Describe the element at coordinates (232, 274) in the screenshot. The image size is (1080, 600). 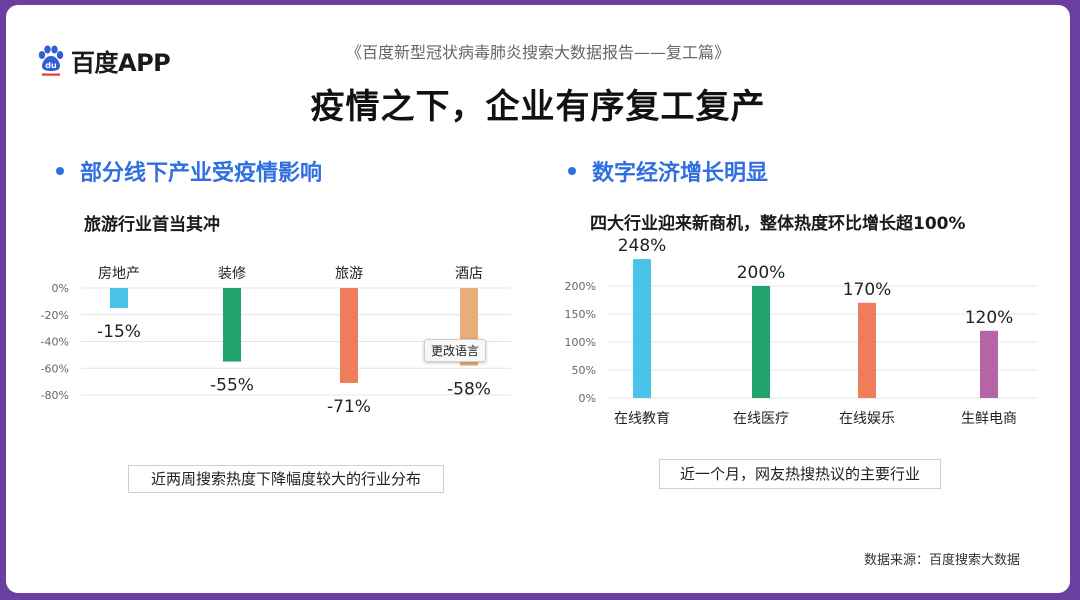
I see `category-label: 装修` at that location.